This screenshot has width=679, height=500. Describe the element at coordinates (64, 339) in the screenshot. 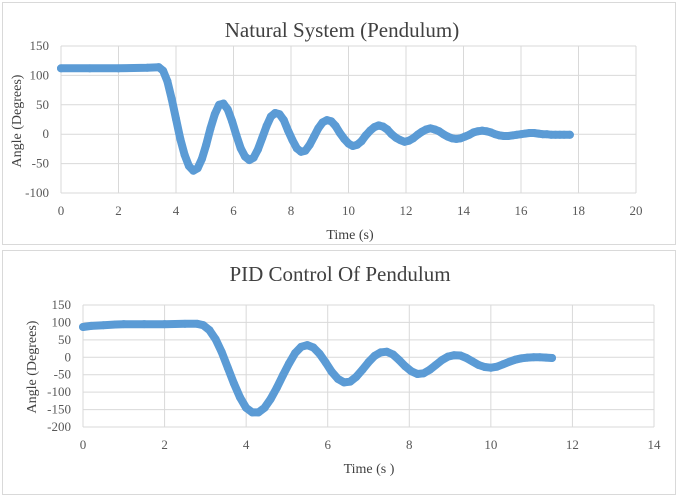

I see `y-tick-label: 50` at that location.